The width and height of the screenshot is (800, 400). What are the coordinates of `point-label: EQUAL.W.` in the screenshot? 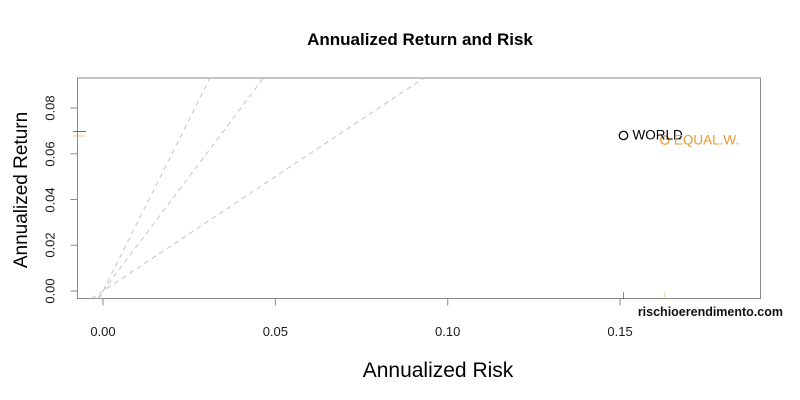 It's located at (706, 140).